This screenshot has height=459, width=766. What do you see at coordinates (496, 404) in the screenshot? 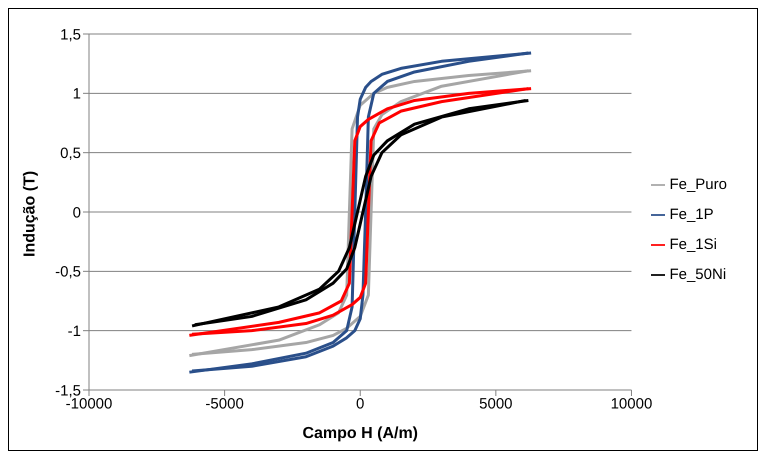
I see `x-tick-label: 5000` at bounding box center [496, 404].